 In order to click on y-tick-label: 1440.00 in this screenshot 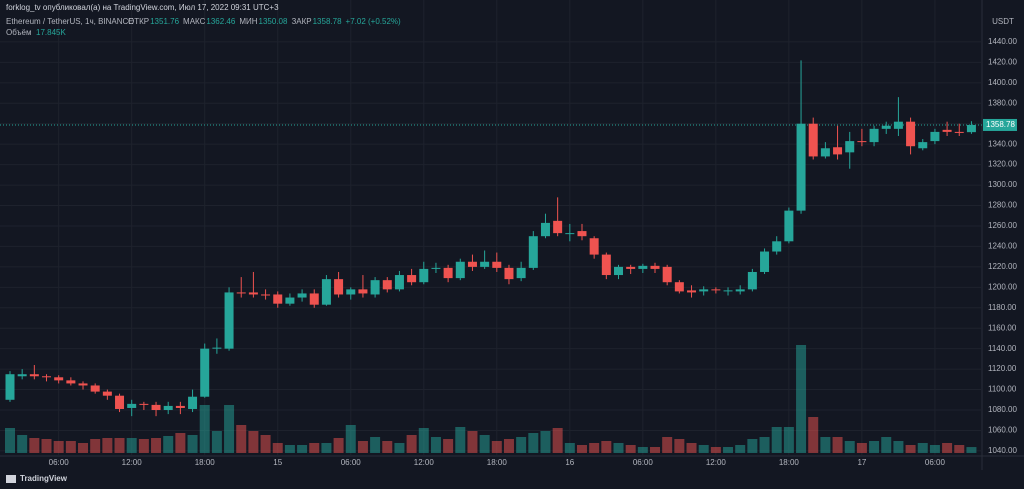, I will do `click(1002, 41)`.